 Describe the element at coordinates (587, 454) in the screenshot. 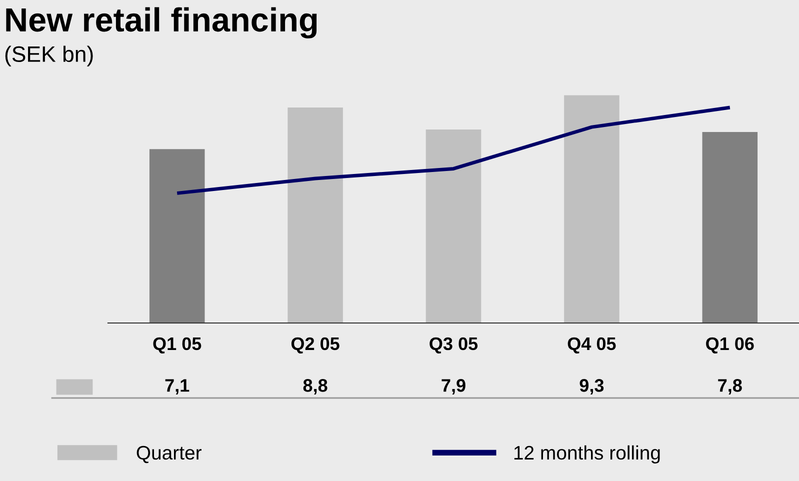

I see `legend-label: 12 months rolling` at that location.